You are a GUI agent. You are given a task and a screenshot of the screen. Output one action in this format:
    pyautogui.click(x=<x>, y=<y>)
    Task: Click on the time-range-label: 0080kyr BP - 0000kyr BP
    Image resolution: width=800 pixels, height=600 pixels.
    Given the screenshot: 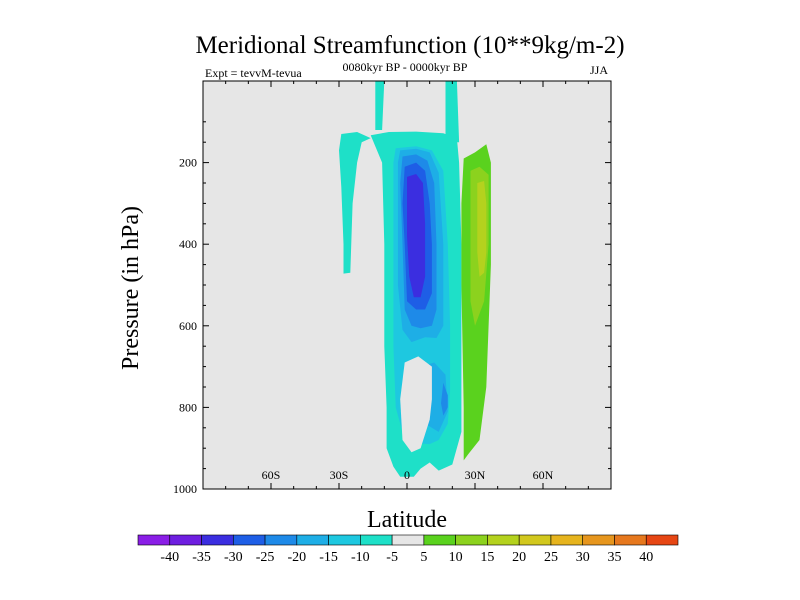 What is the action you would take?
    pyautogui.click(x=405, y=67)
    